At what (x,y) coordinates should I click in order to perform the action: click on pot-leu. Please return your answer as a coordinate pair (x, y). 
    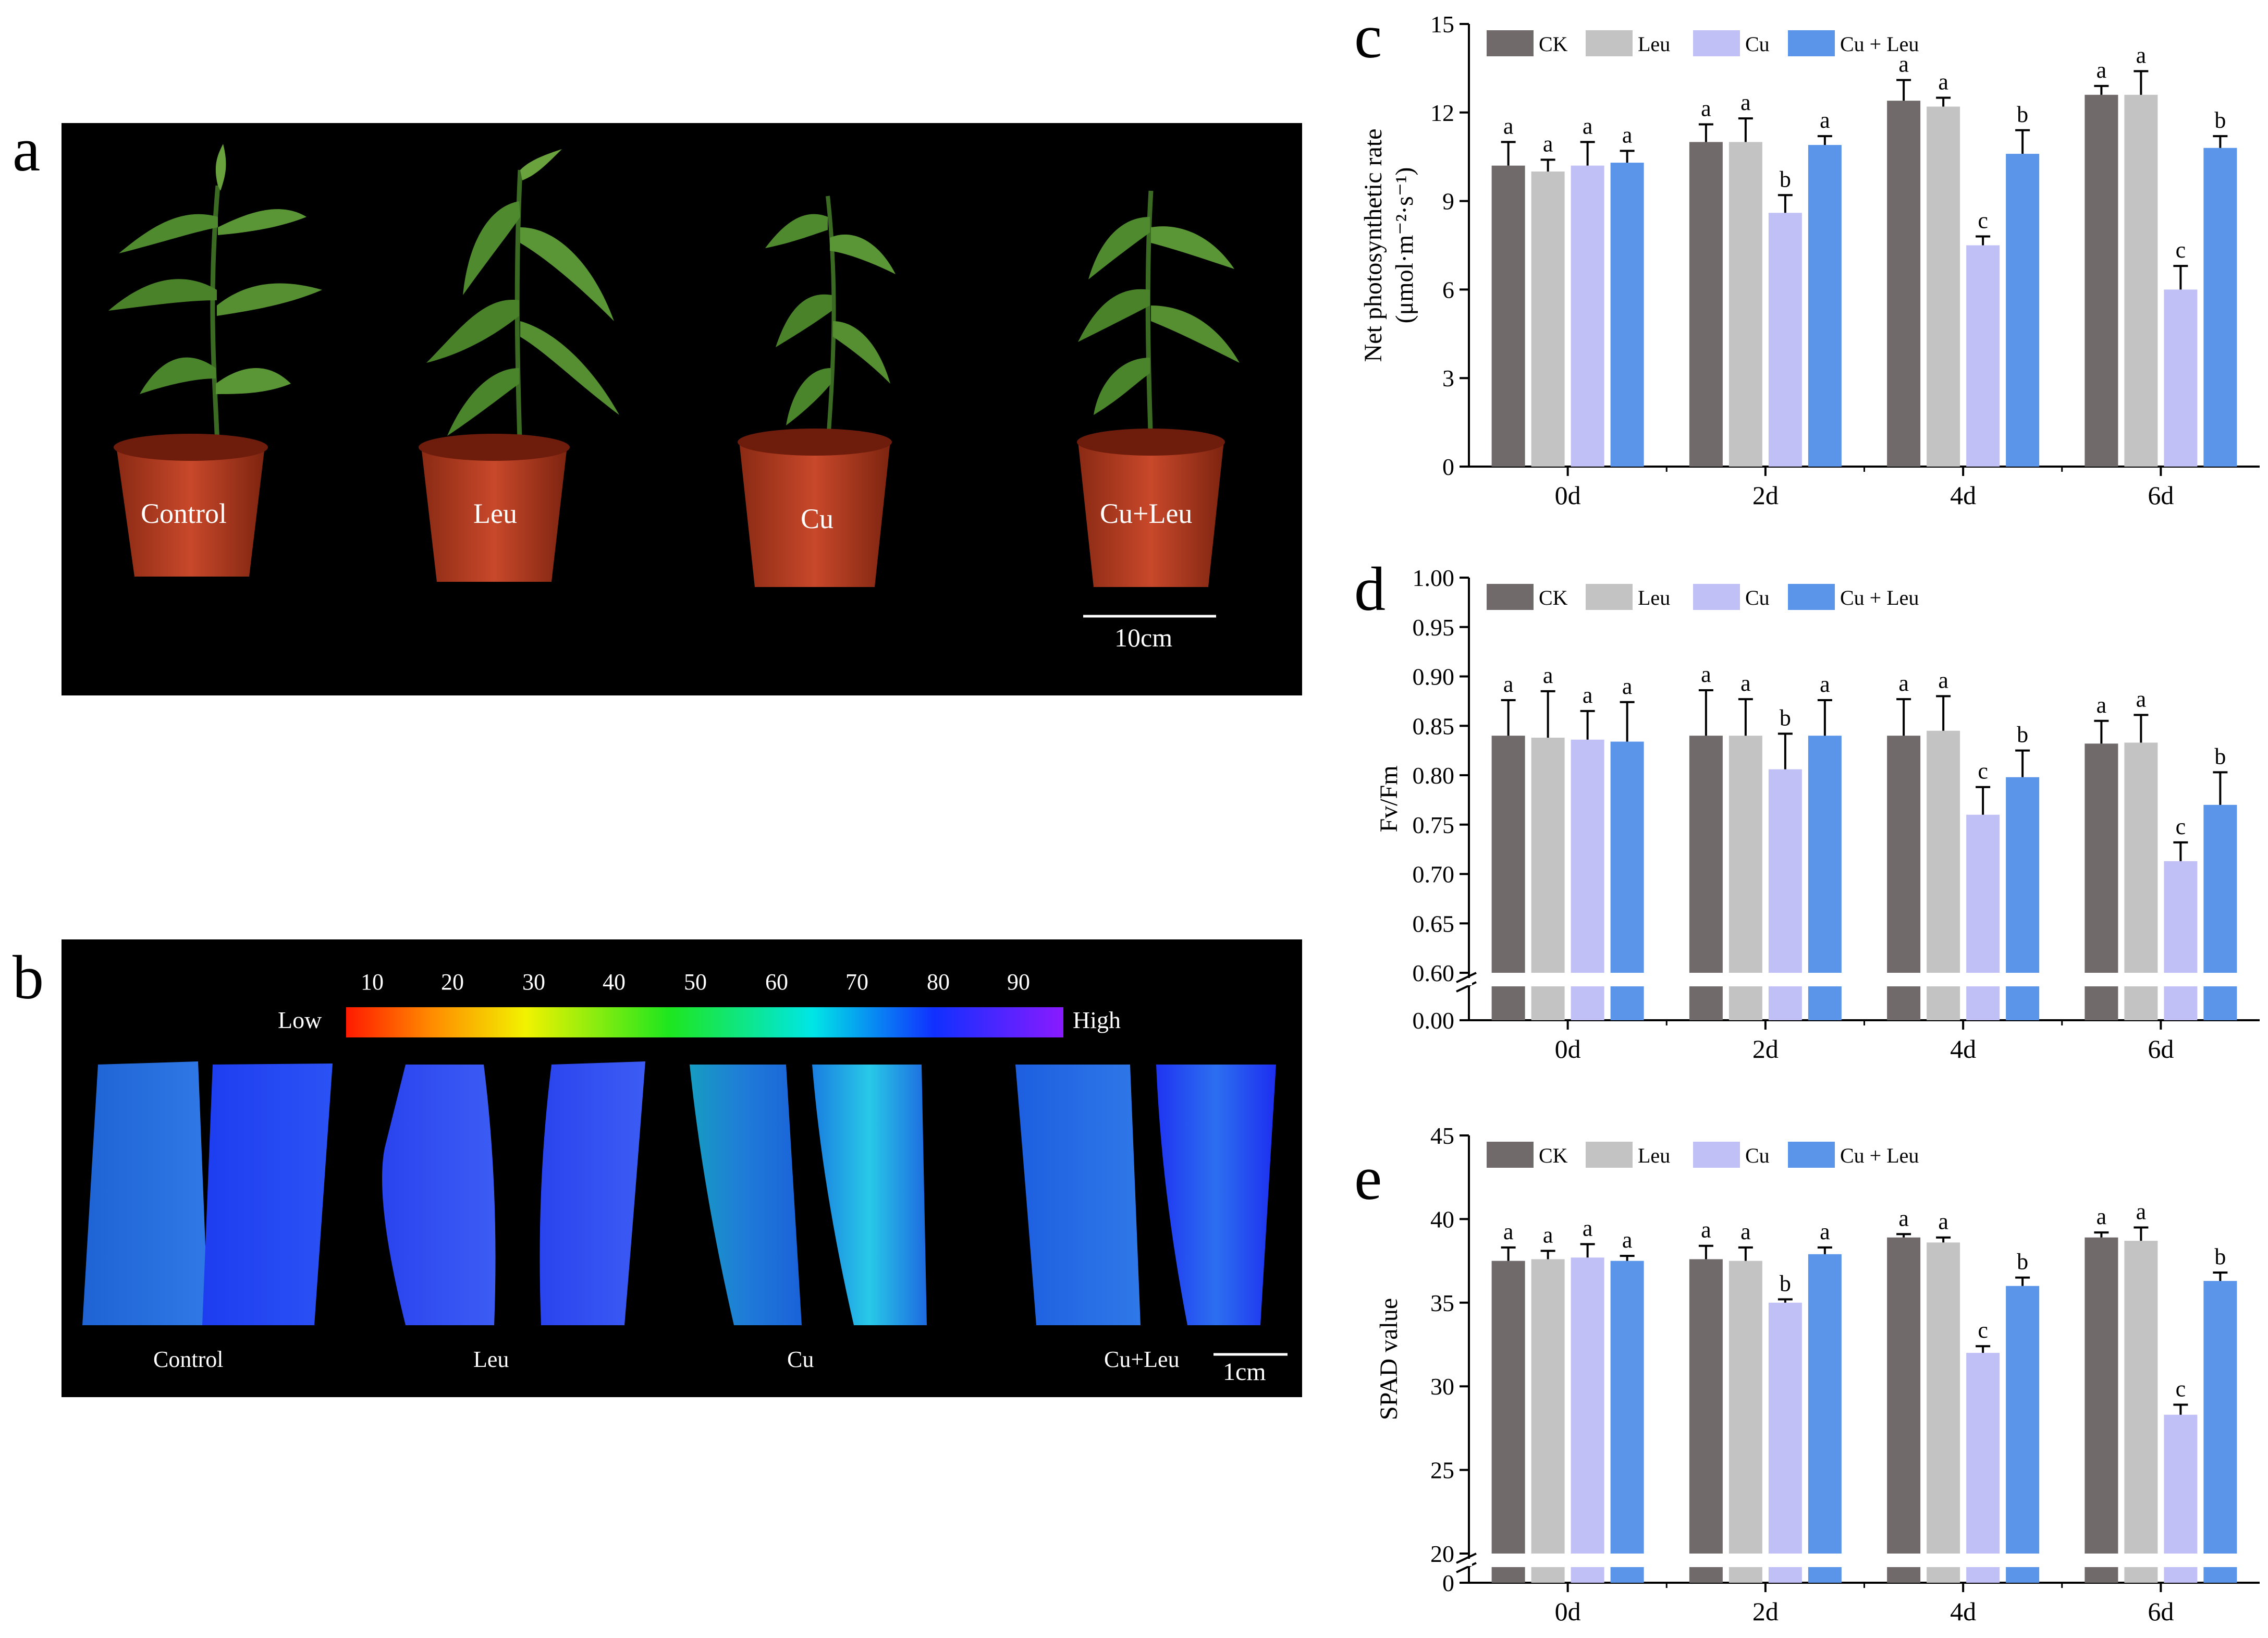
    Looking at the image, I should click on (494, 514).